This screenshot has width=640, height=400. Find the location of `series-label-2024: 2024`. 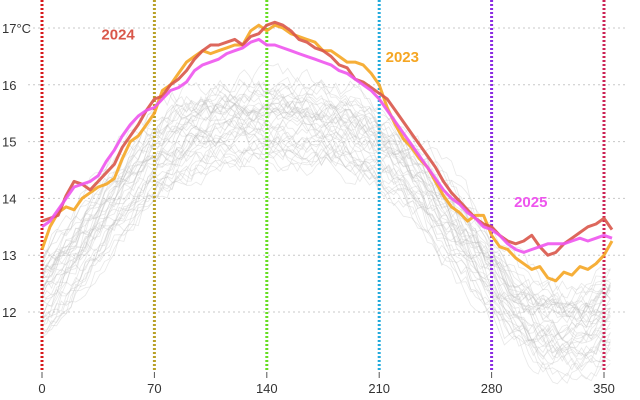

series-label-2024: 2024 is located at coordinates (118, 34).